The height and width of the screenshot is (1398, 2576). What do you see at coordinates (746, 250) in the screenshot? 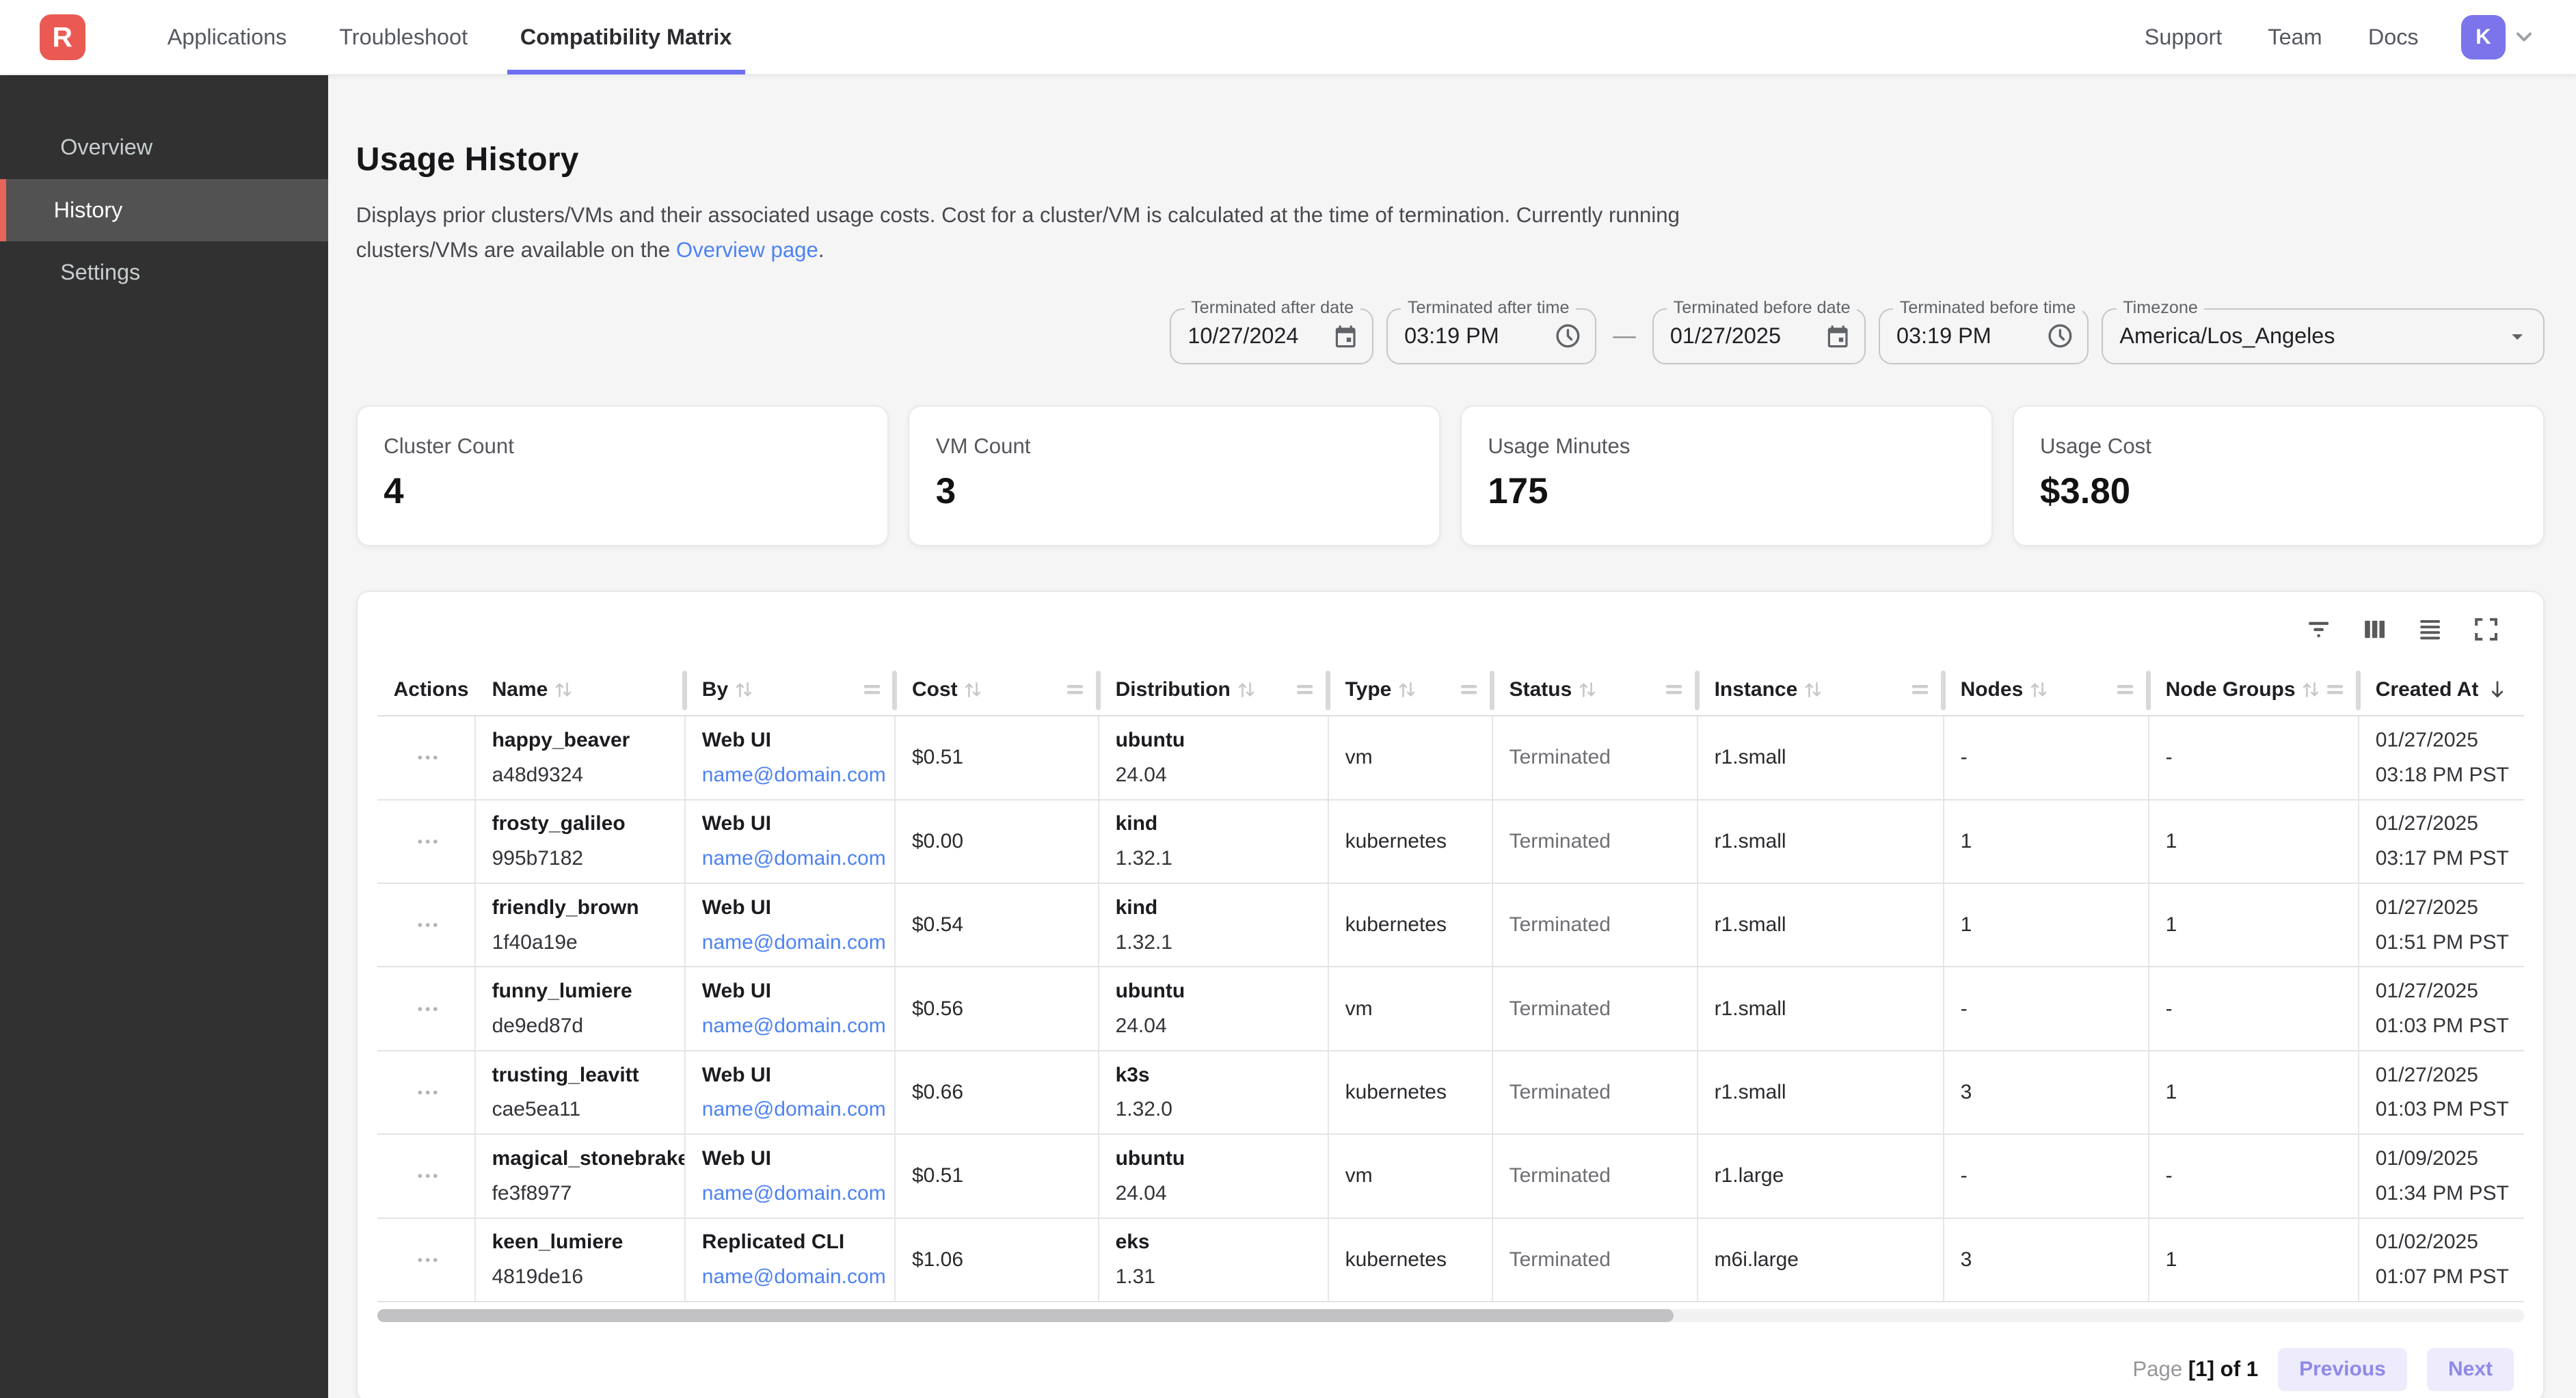
I see `overview-page-link: Overview page` at bounding box center [746, 250].